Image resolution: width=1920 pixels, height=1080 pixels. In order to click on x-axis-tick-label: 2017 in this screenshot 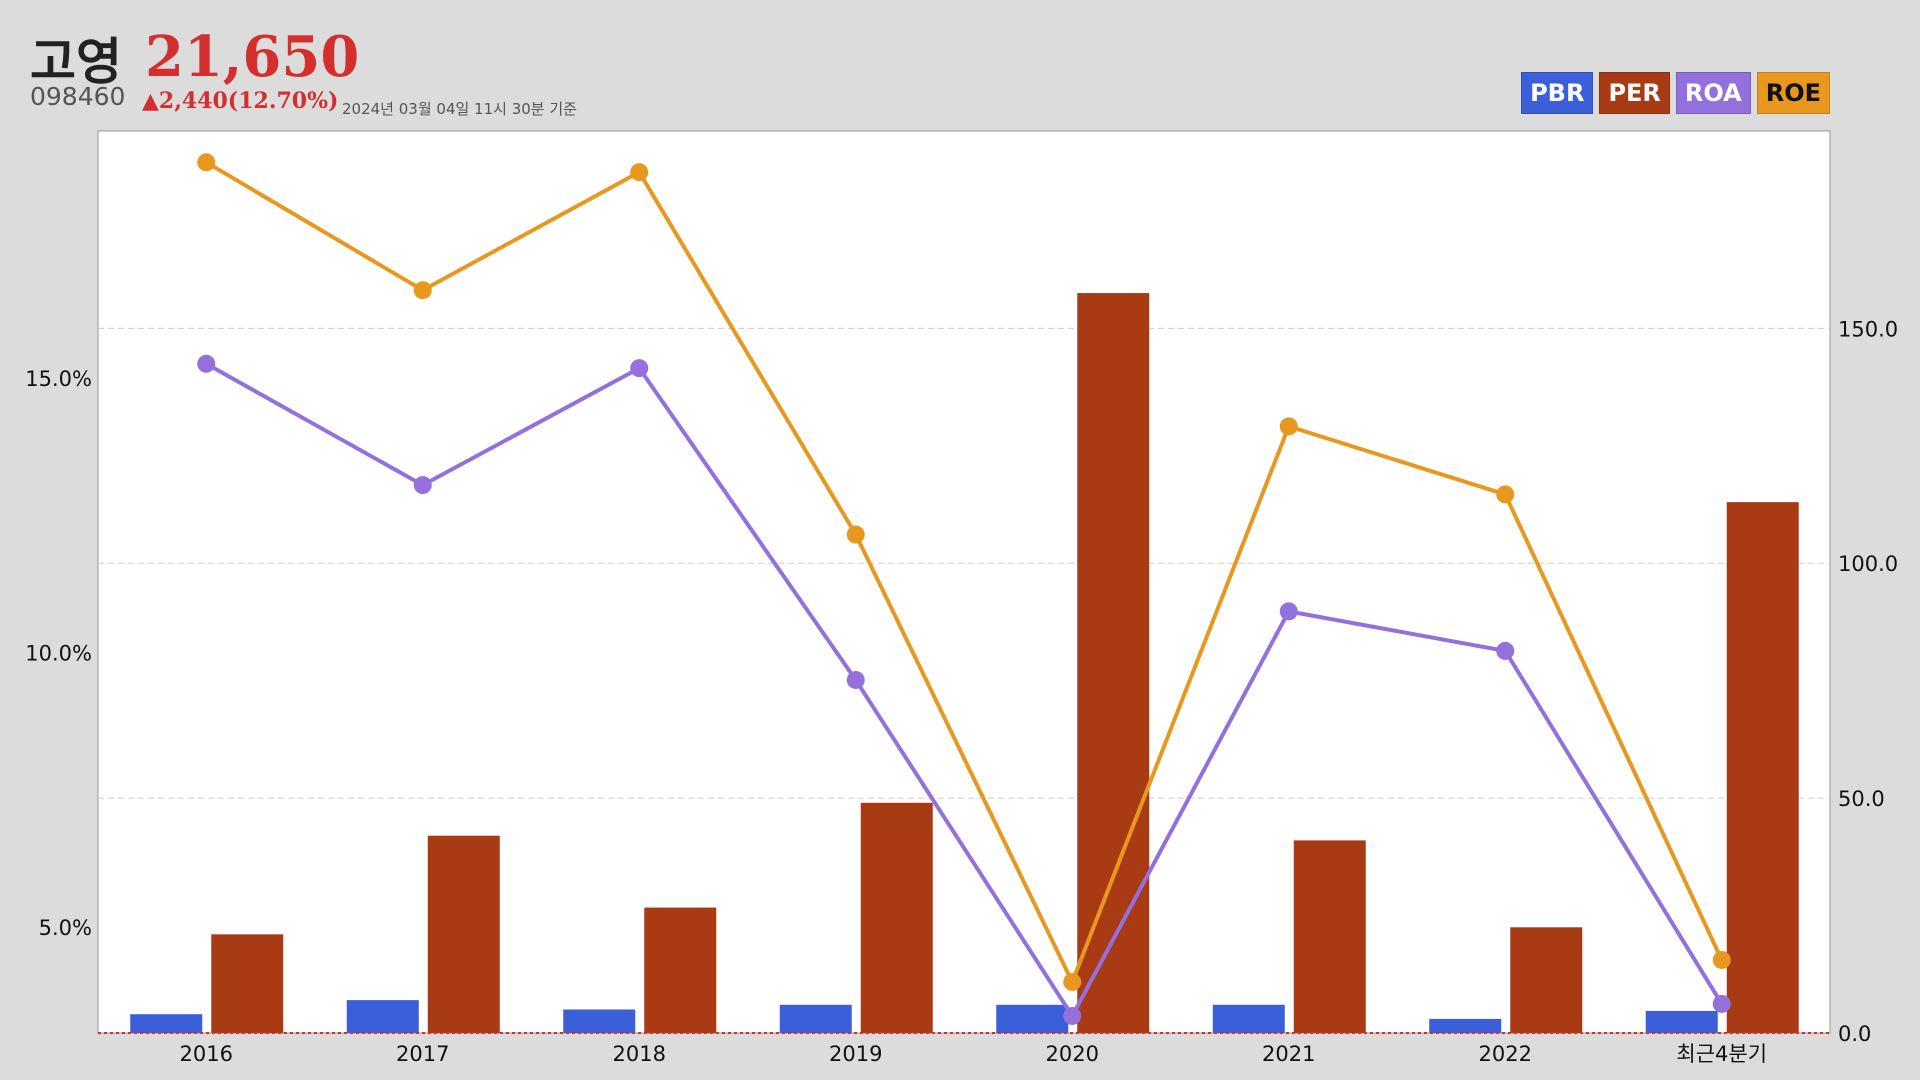, I will do `click(422, 1054)`.